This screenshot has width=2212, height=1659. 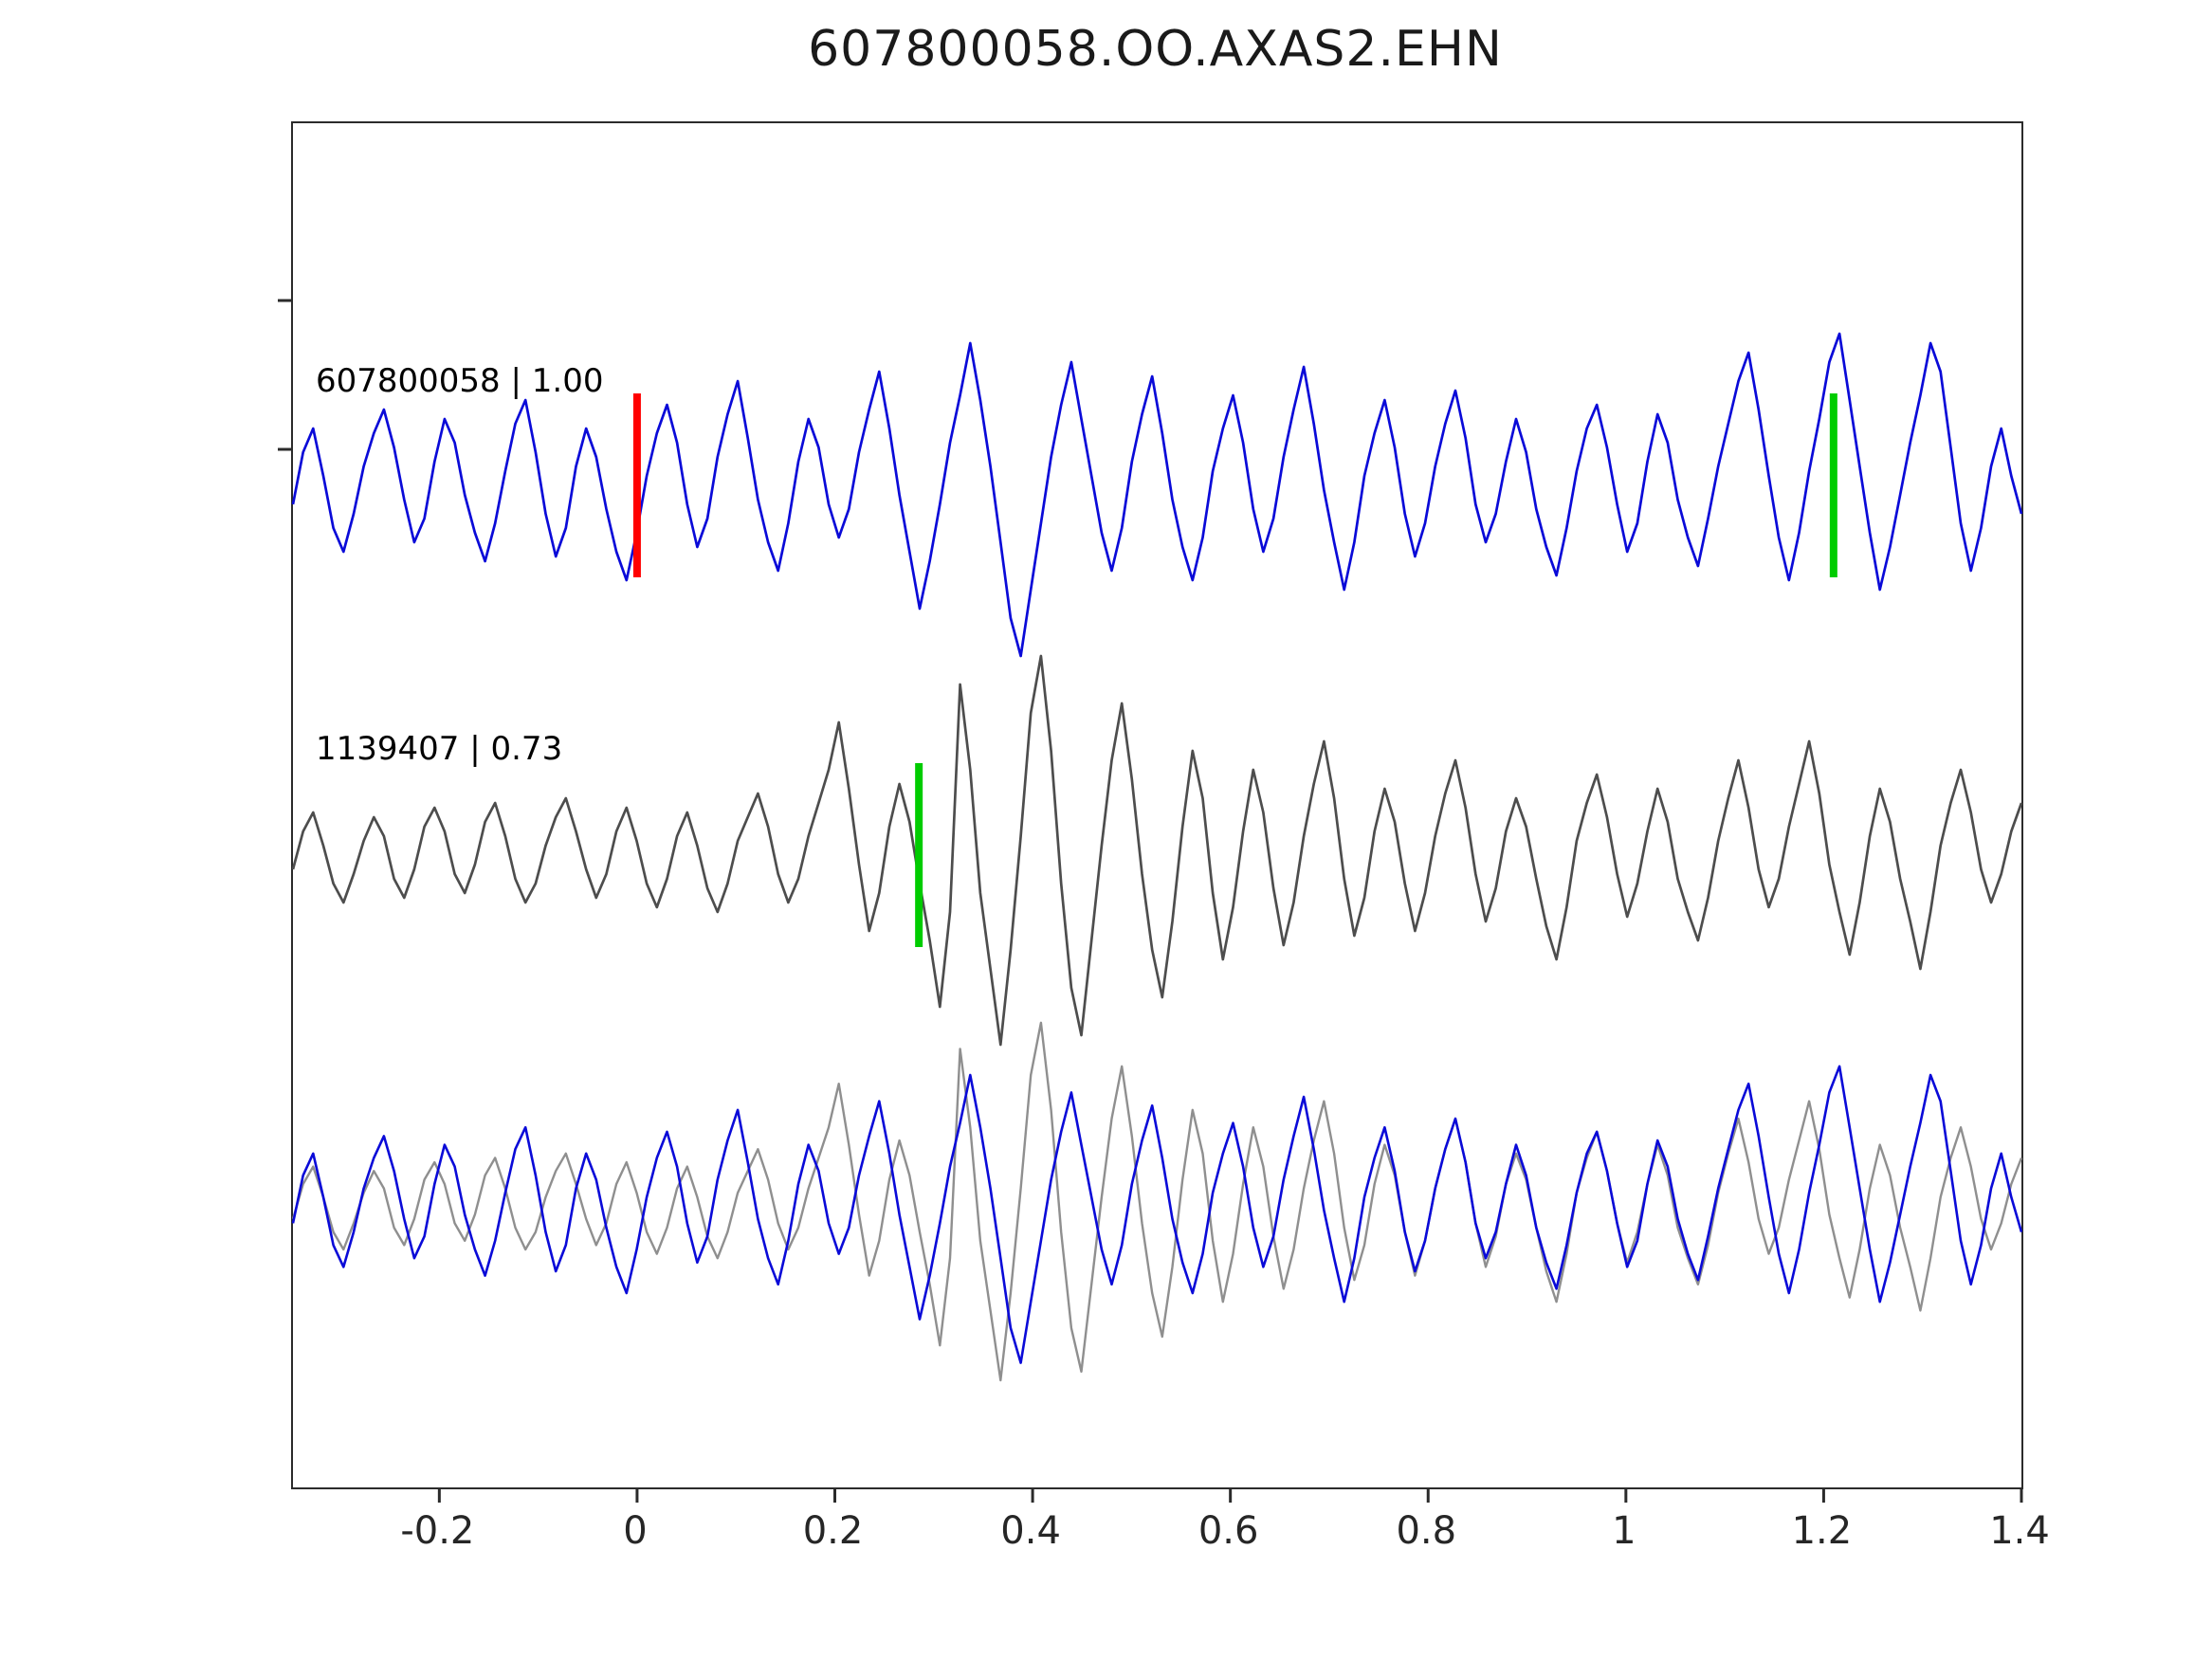 I want to click on x-tick-label: 1, so click(x=1624, y=1531).